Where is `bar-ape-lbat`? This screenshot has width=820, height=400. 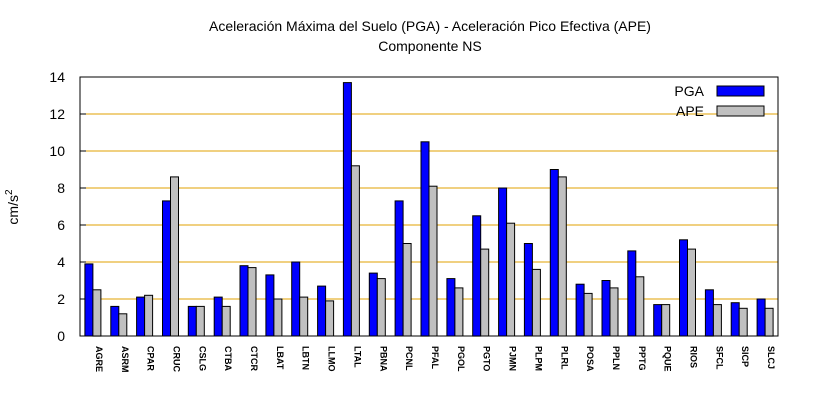
bar-ape-lbat is located at coordinates (278, 317).